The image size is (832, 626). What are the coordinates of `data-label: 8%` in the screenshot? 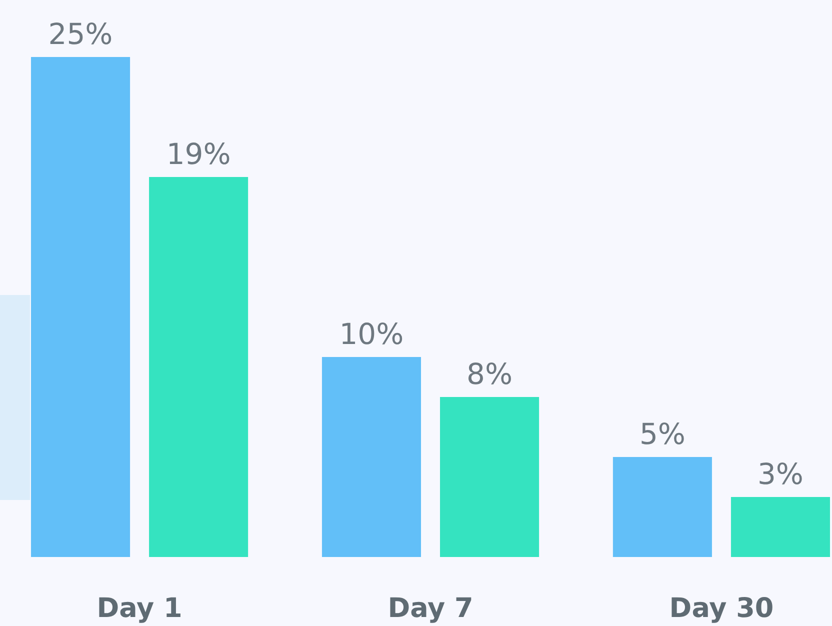 It's located at (489, 374).